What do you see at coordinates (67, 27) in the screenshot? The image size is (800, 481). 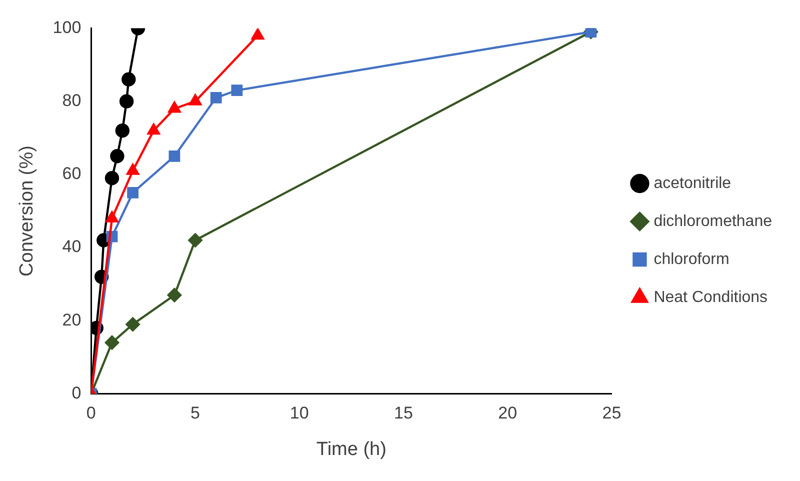 I see `y-tick-label: 100` at bounding box center [67, 27].